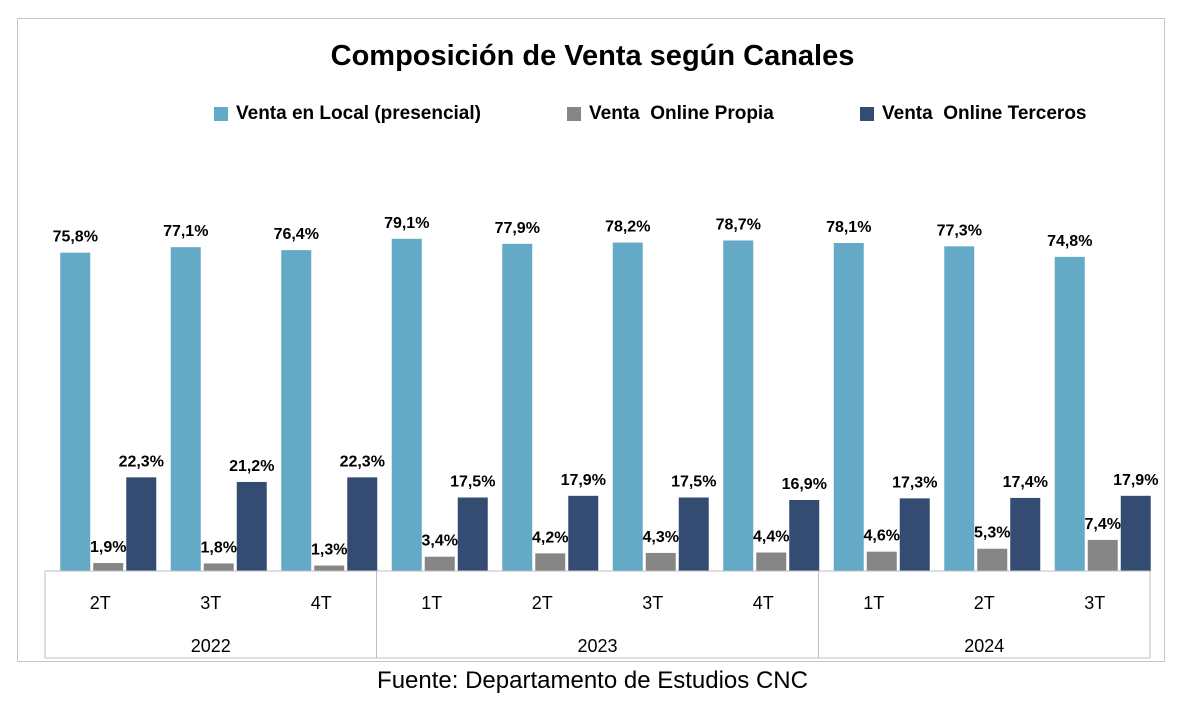 This screenshot has height=728, width=1200. I want to click on x-tick-label-5: 3T, so click(652, 603).